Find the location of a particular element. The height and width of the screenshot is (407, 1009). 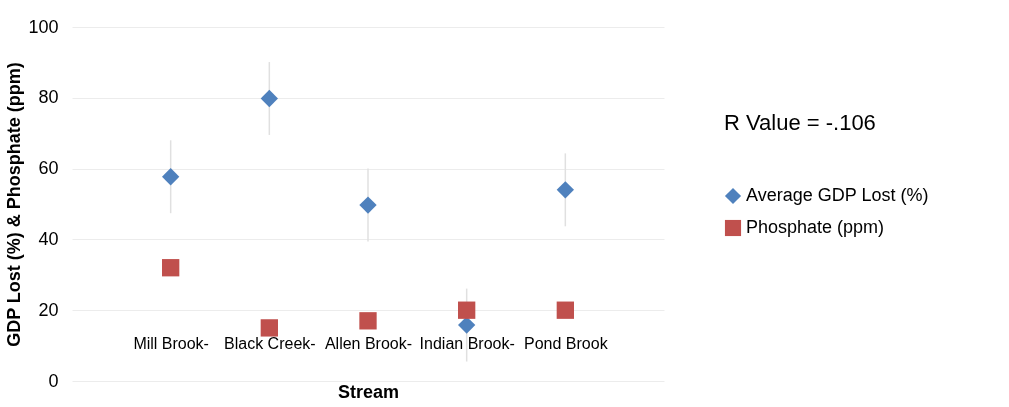

x-tick-label: Allen Brook- is located at coordinates (368, 343).